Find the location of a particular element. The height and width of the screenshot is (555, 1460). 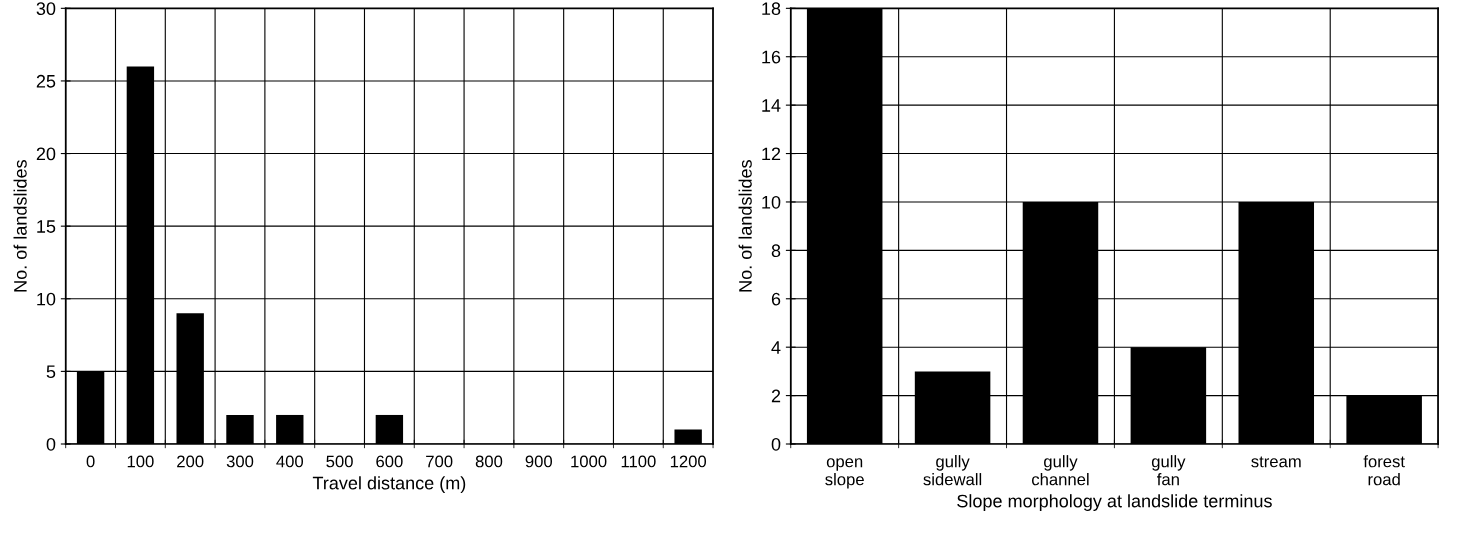

x-tick-label: 1100 is located at coordinates (638, 461).